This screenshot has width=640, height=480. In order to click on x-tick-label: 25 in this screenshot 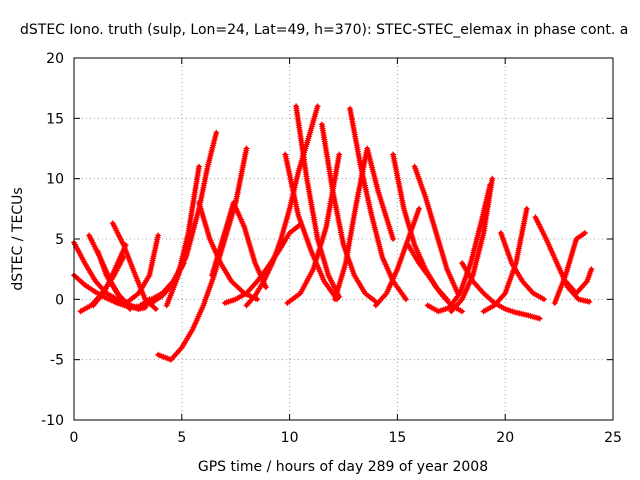, I will do `click(613, 438)`.